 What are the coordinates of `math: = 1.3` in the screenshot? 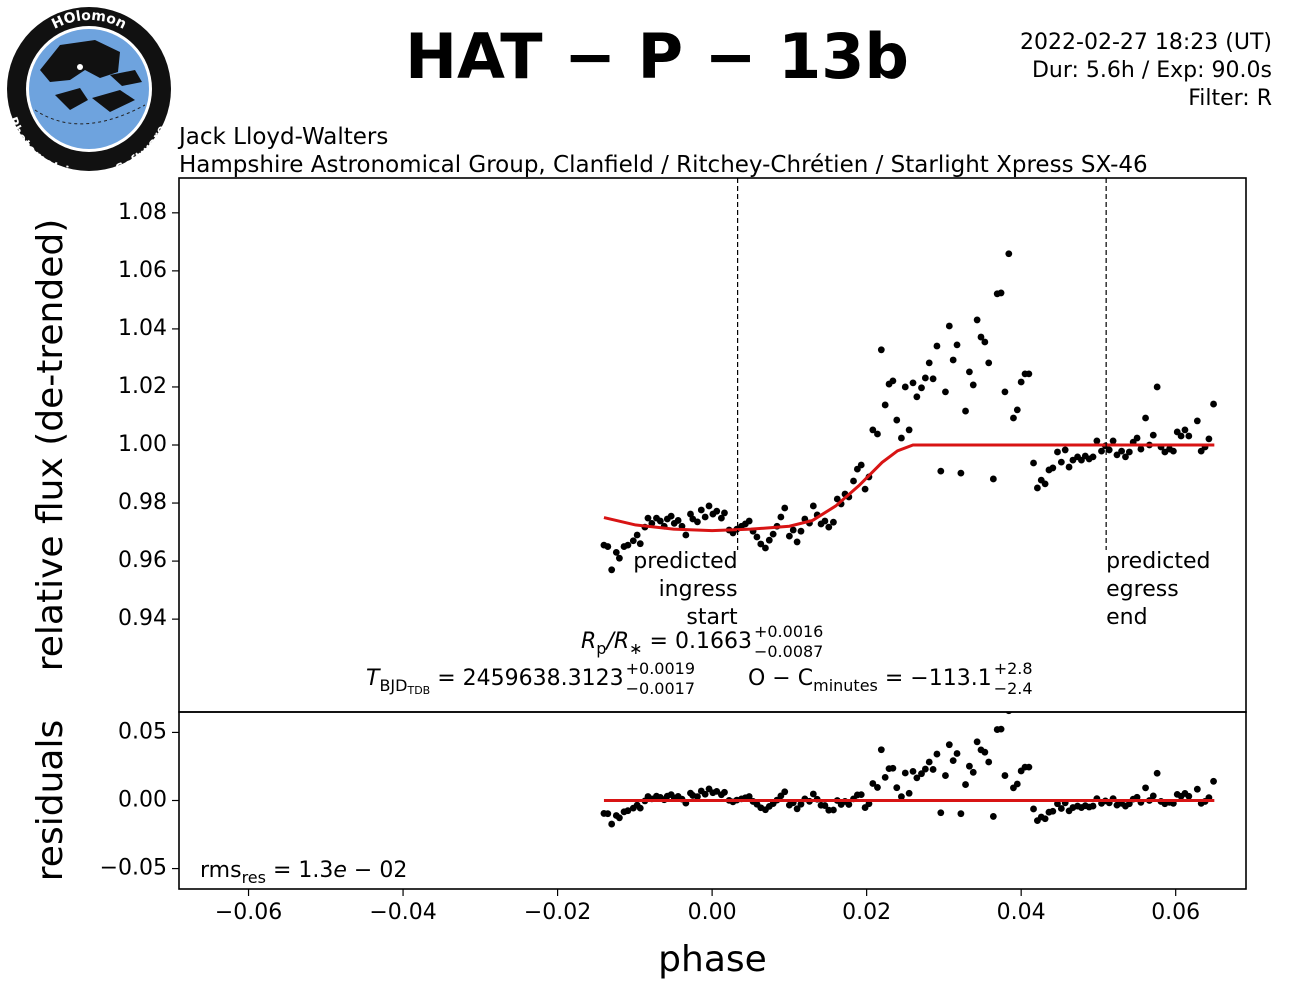 It's located at (299, 870).